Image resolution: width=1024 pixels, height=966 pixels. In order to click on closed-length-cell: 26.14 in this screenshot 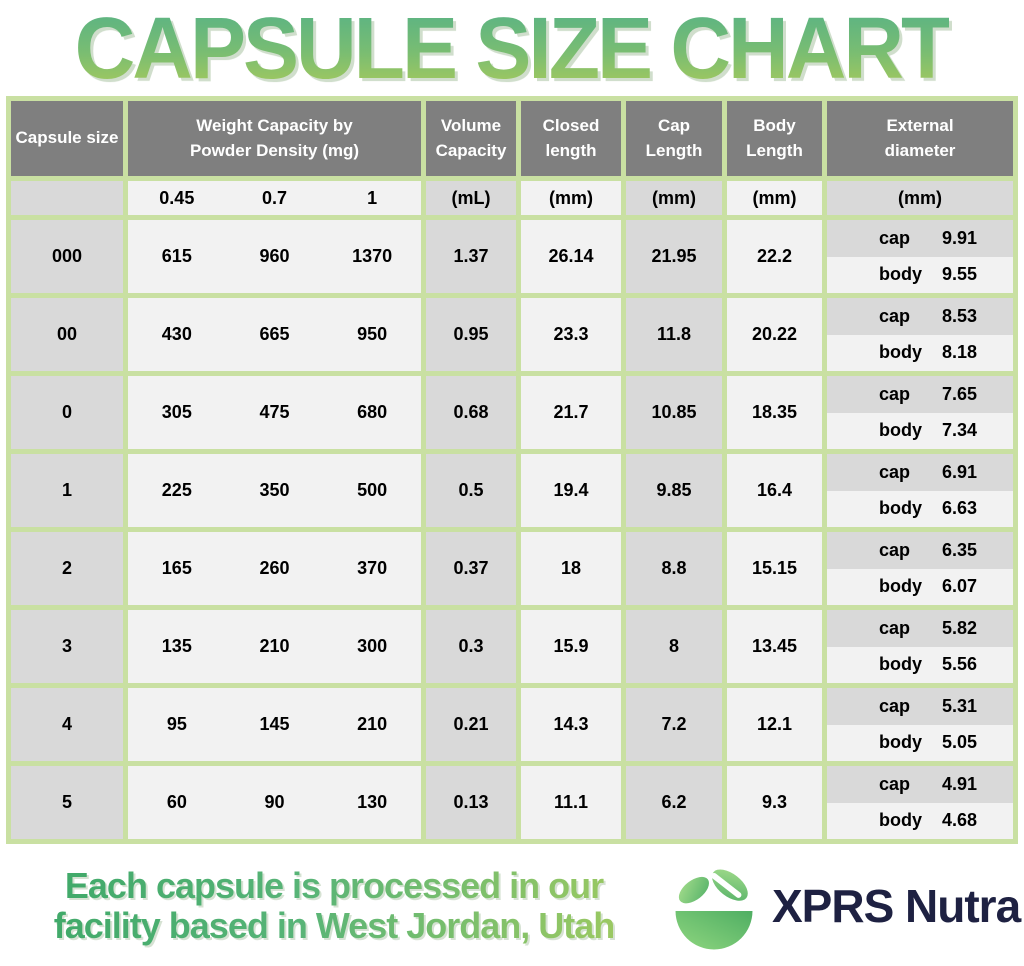, I will do `click(571, 256)`.